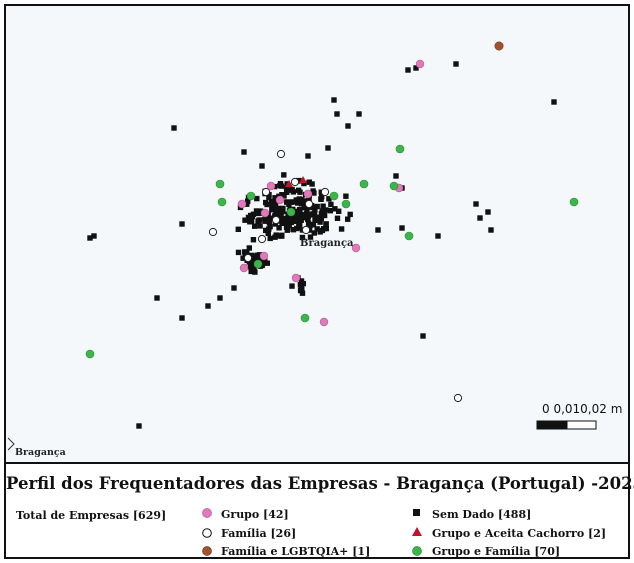 This screenshot has width=634, height=563. I want to click on legend-symbol-familia-lgbtqia, so click(207, 551).